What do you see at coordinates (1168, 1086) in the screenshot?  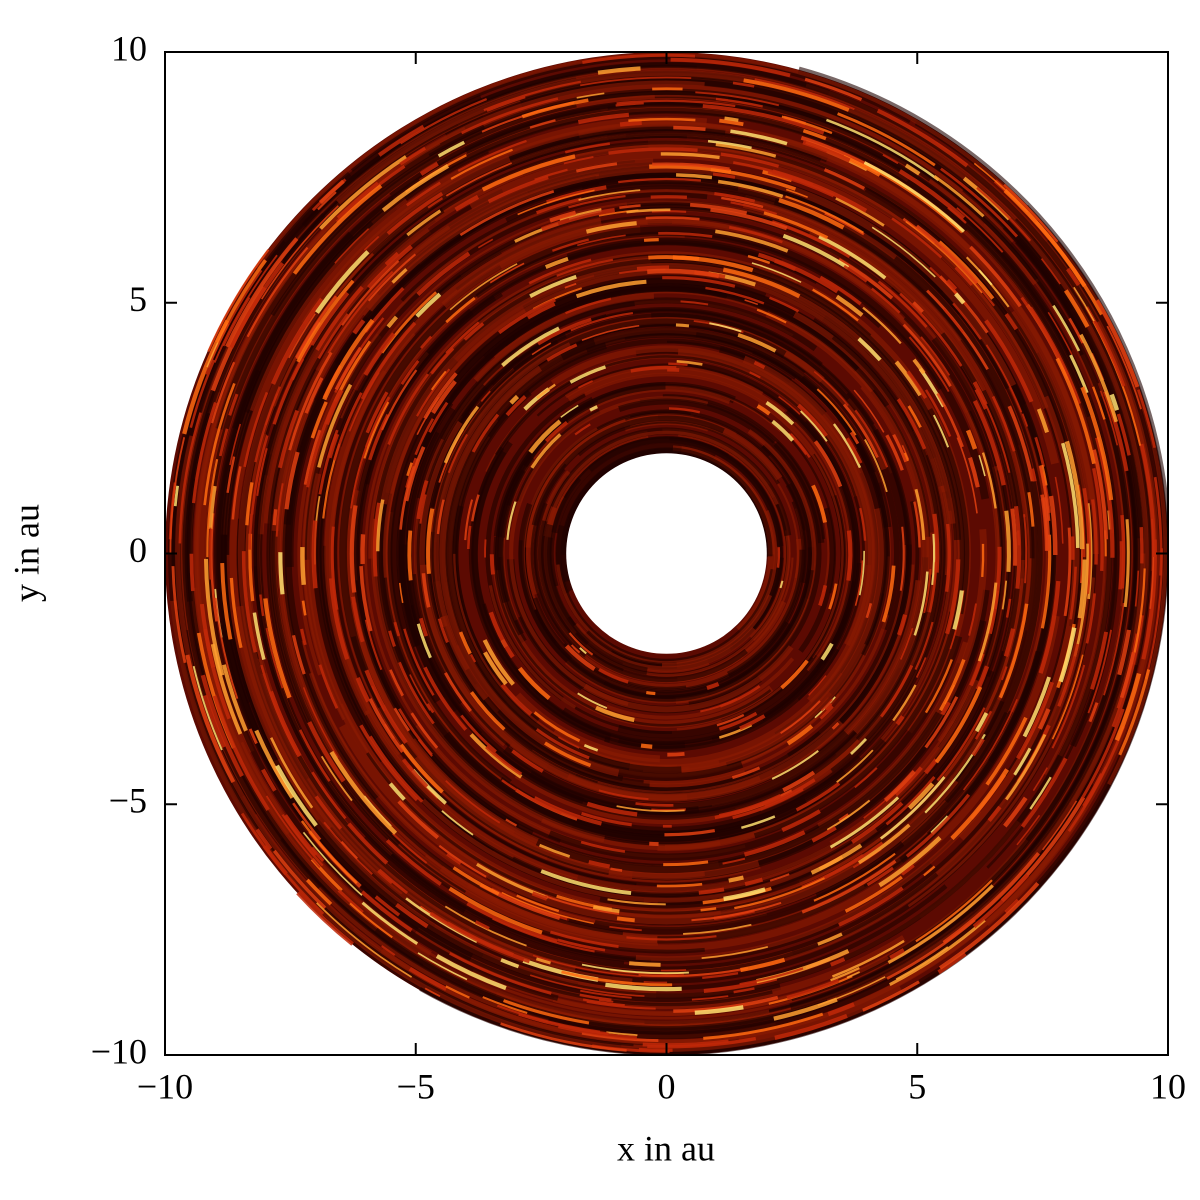 I see `x-tick-label: 10` at bounding box center [1168, 1086].